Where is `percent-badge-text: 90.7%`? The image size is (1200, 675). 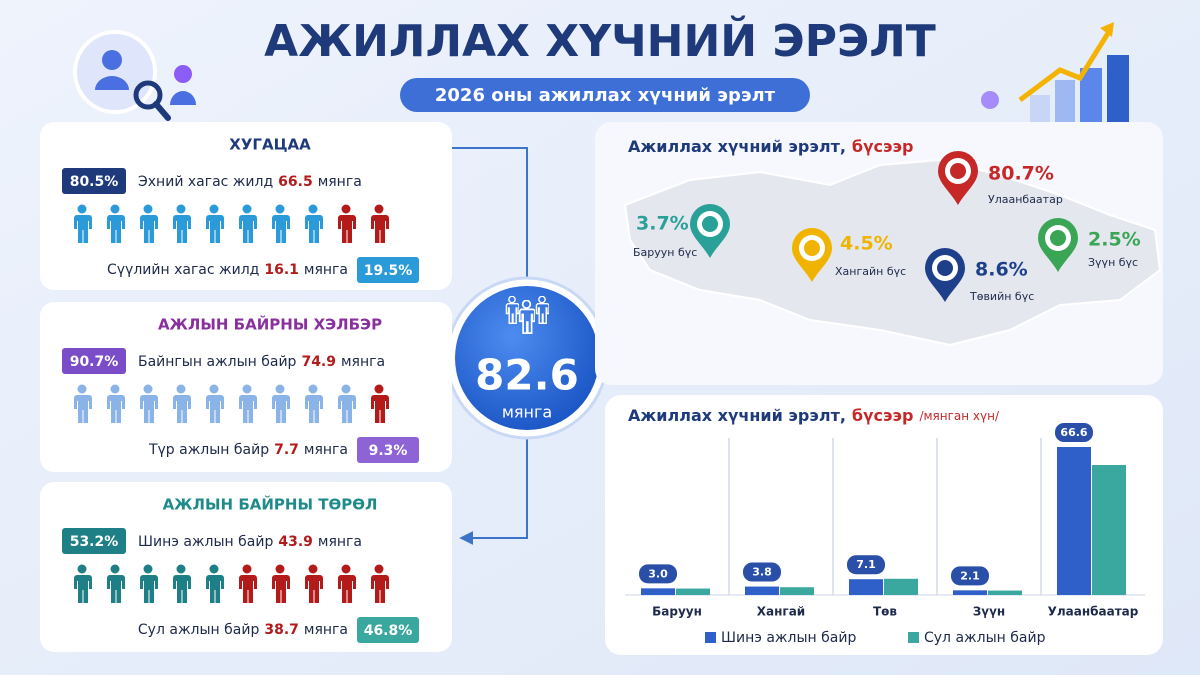 percent-badge-text: 90.7% is located at coordinates (94, 362).